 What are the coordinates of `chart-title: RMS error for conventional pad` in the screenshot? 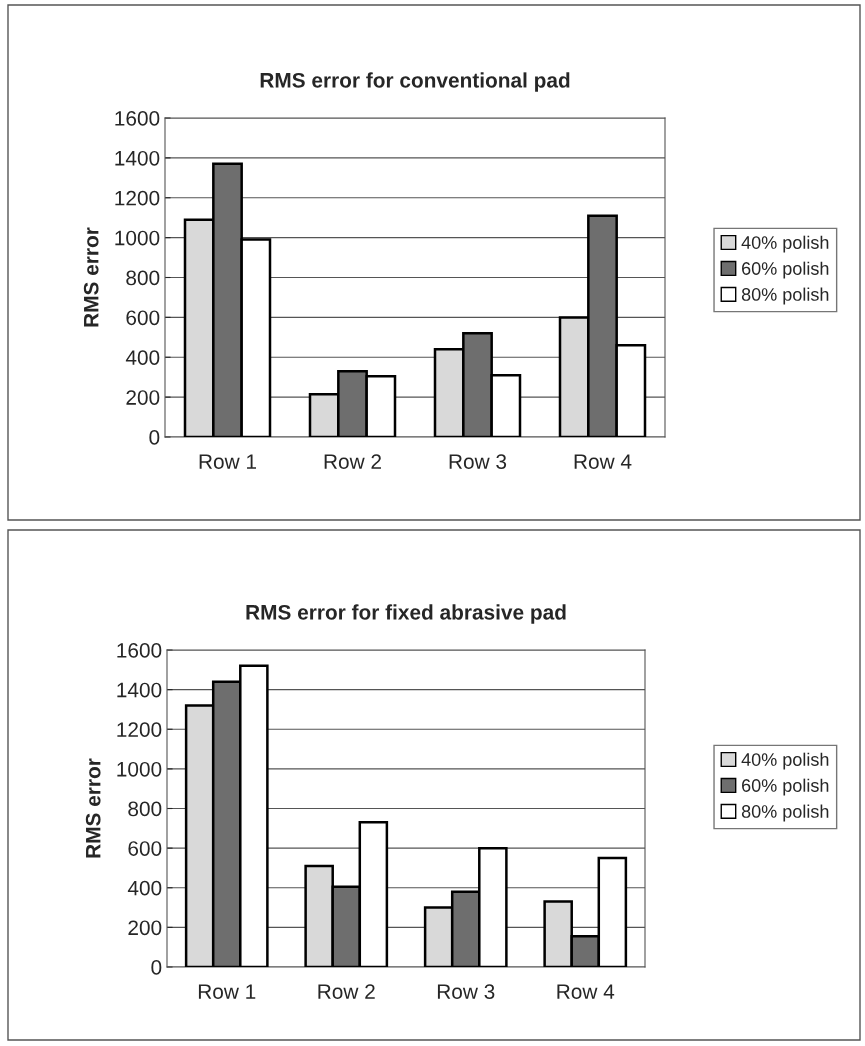 It's located at (415, 82).